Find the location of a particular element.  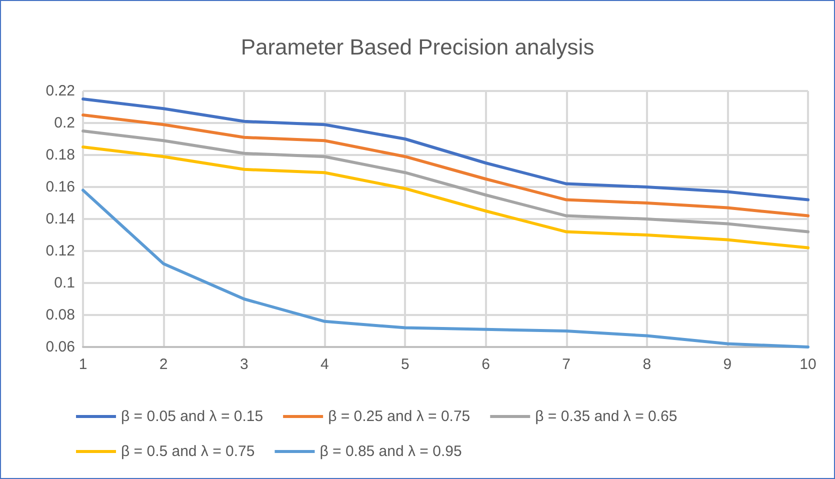

y-tick-label: 0.2 is located at coordinates (64, 123).